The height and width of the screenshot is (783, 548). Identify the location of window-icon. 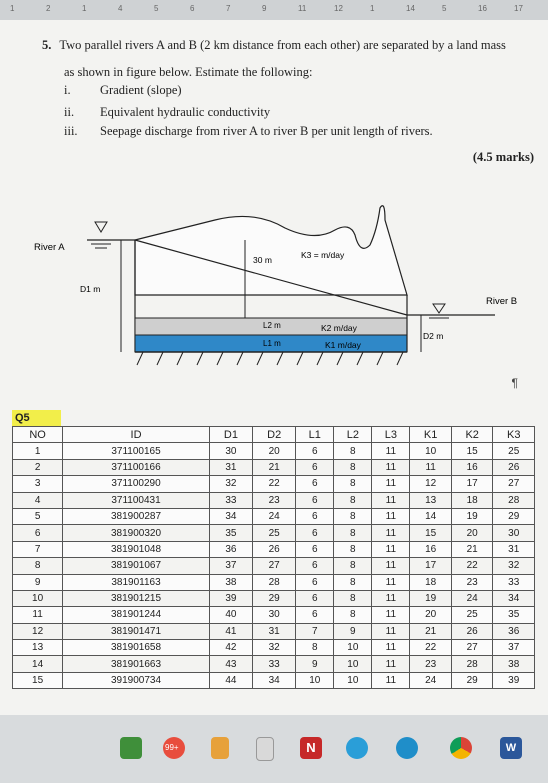
(265, 749).